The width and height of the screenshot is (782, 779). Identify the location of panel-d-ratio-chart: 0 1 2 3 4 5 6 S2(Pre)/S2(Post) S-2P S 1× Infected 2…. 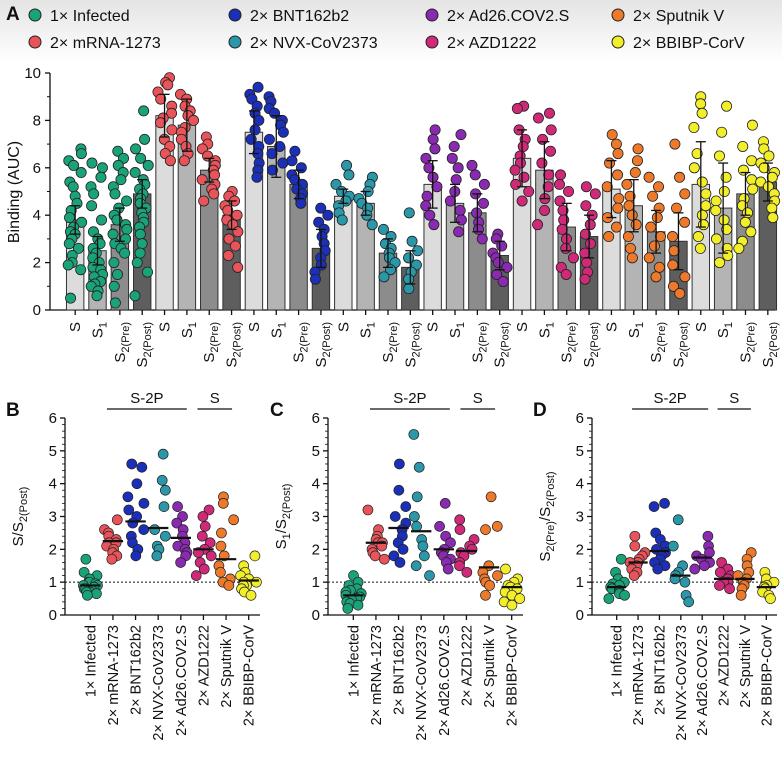
(658, 565).